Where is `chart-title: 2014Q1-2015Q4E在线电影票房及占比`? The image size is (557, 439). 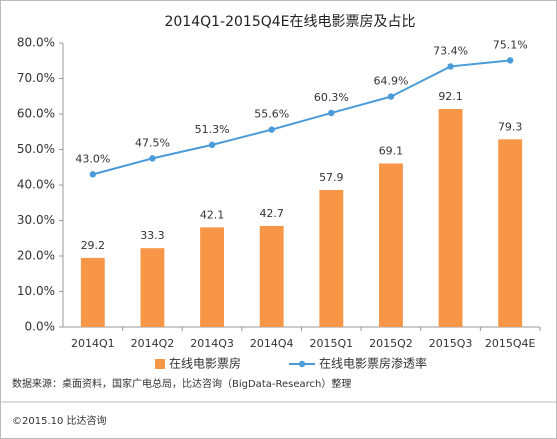 chart-title: 2014Q1-2015Q4E在线电影票房及占比 is located at coordinates (289, 22).